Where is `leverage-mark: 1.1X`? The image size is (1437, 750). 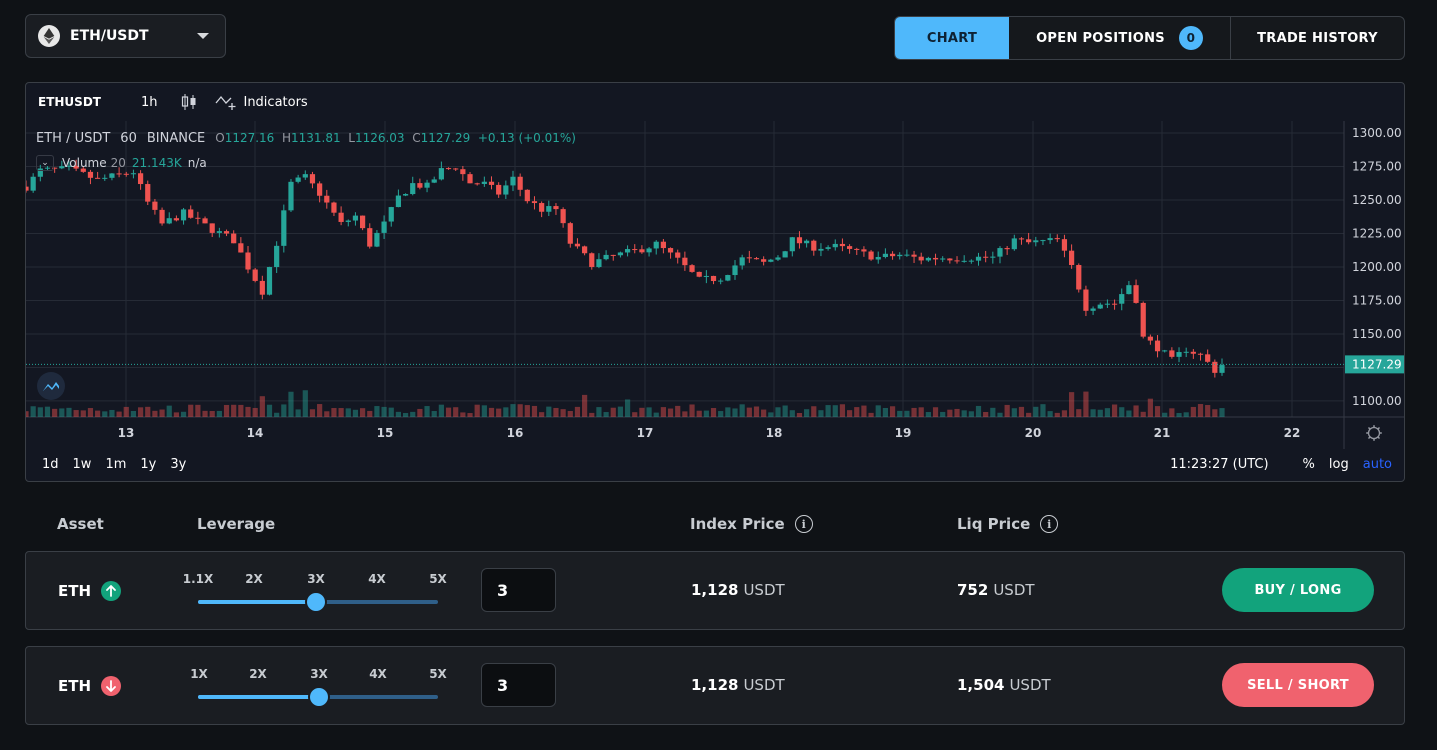 leverage-mark: 1.1X is located at coordinates (198, 579).